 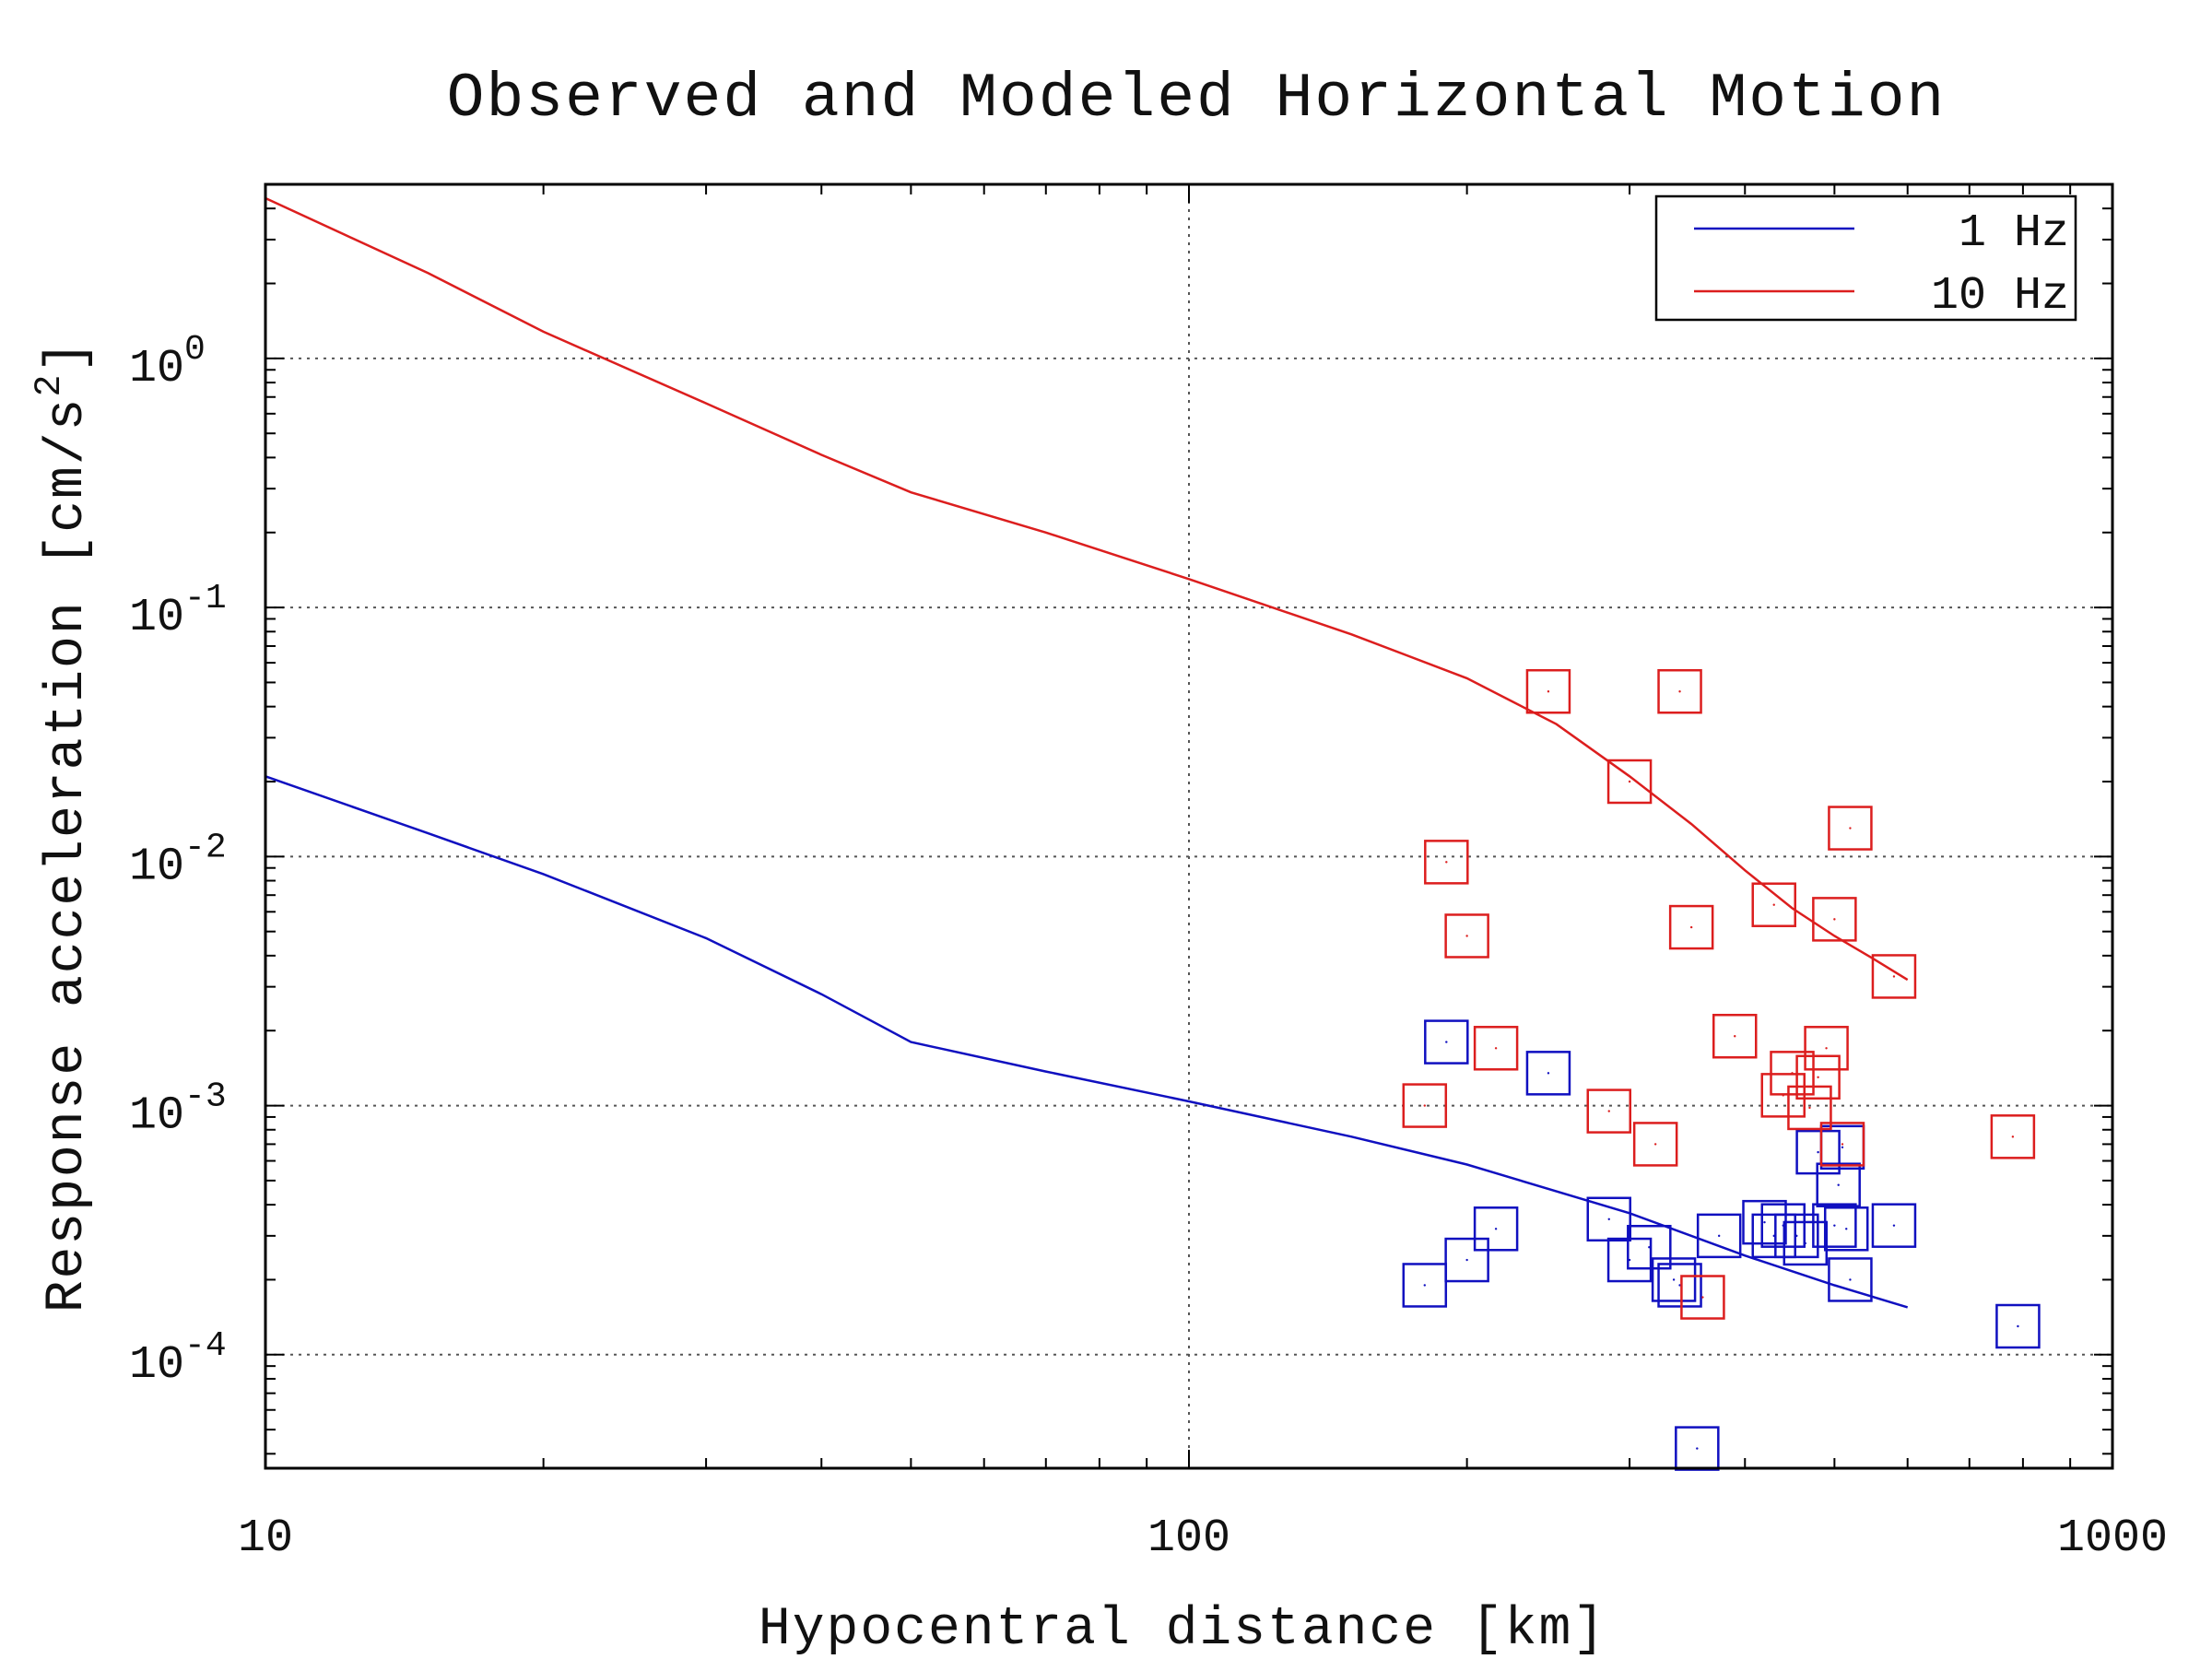 I want to click on legend-label: 10 Hz, so click(x=2000, y=296).